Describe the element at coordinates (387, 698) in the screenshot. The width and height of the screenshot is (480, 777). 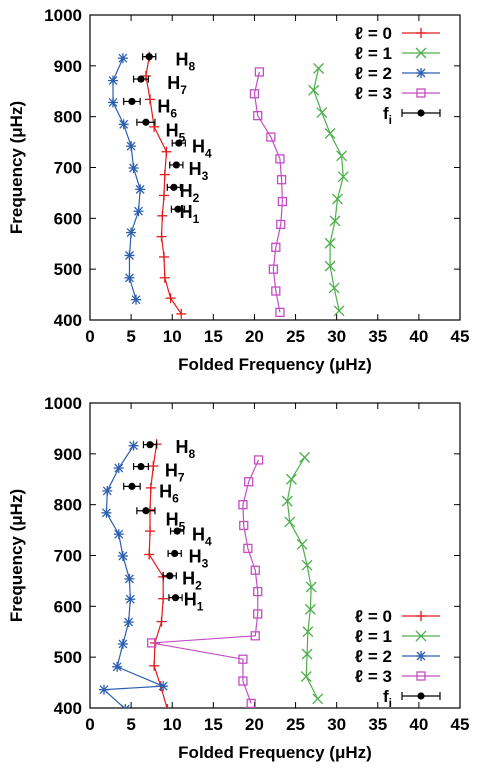
I see `legend-label-fi: fi` at that location.